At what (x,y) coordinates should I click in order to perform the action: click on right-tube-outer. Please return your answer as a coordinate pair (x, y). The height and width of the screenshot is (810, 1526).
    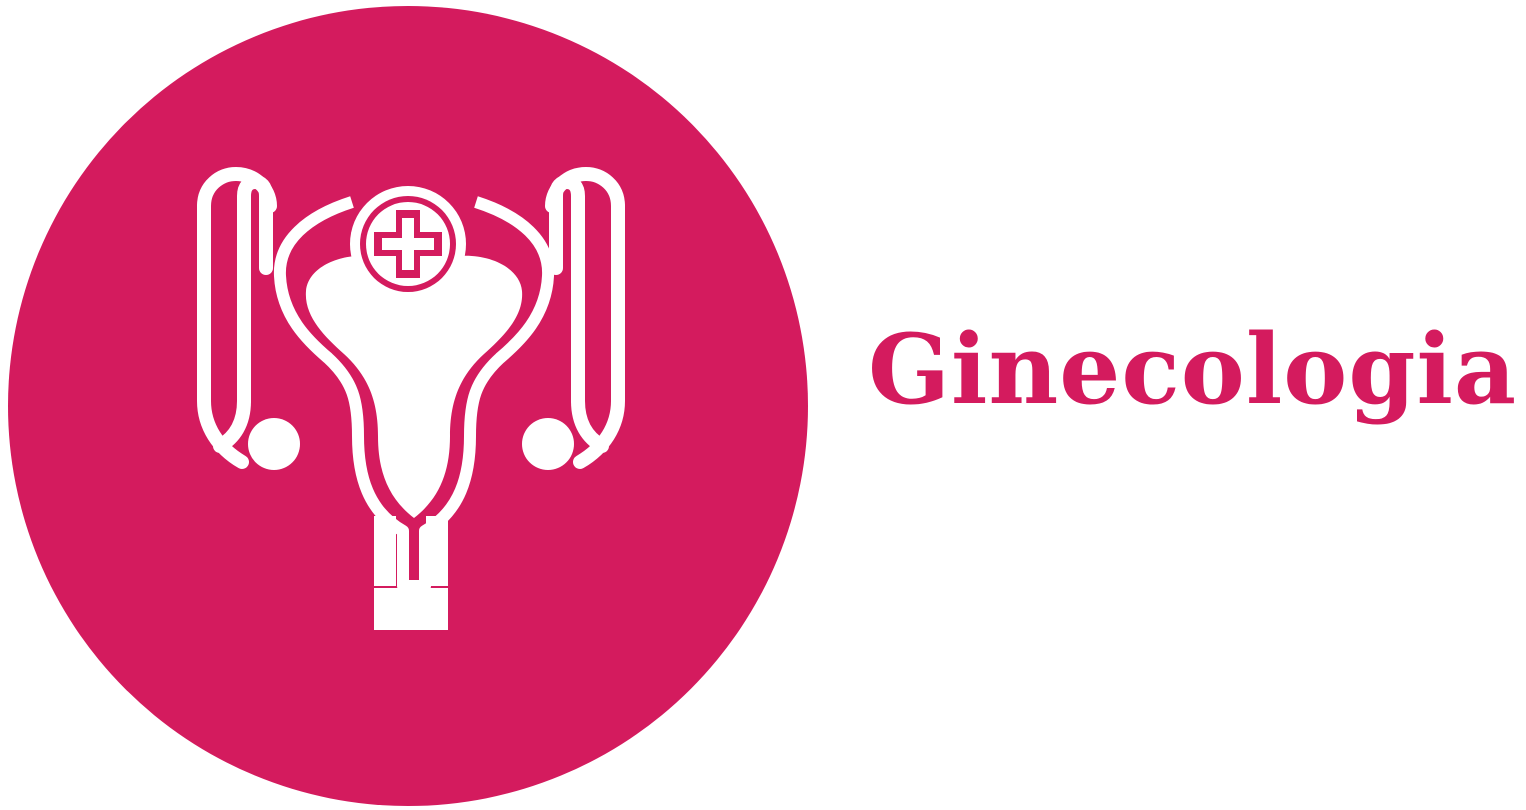
    Looking at the image, I should click on (598, 334).